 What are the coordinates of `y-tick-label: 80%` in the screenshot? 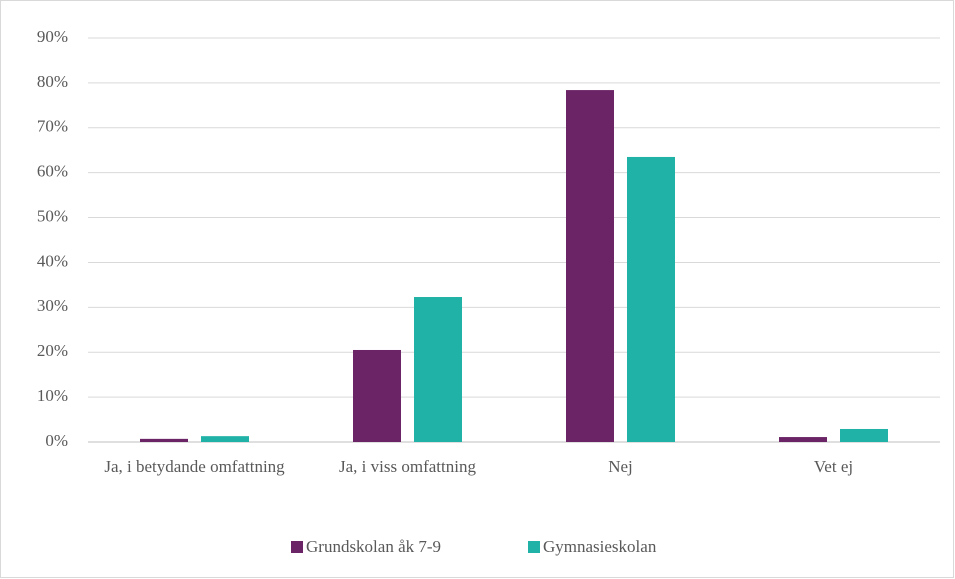 It's located at (52, 81).